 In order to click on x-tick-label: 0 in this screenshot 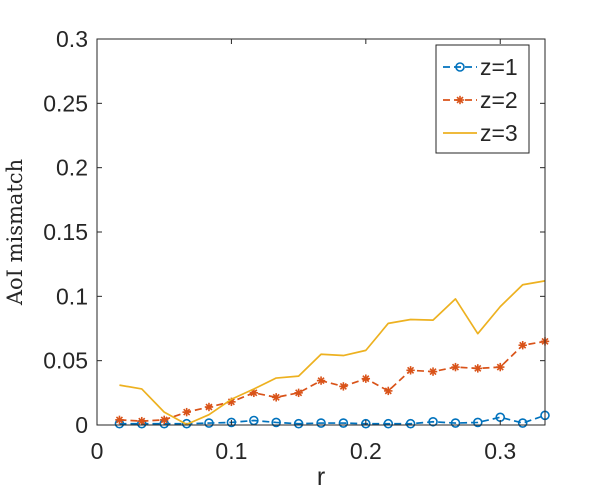, I will do `click(97, 451)`.